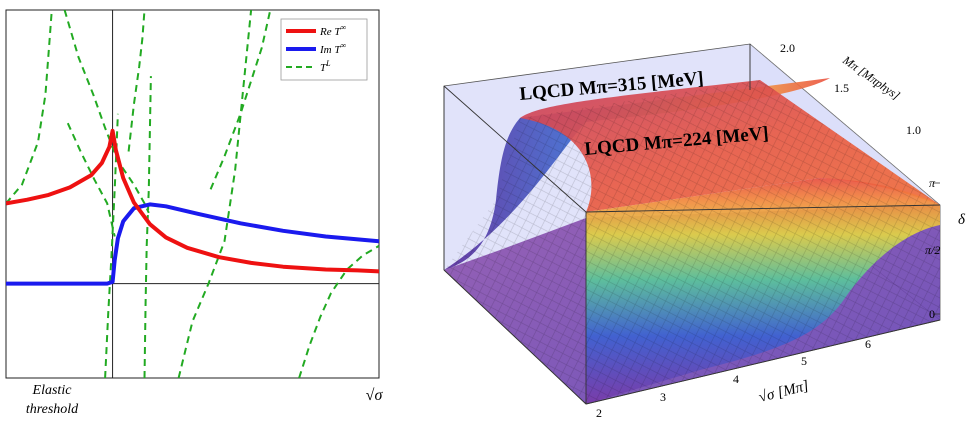 The height and width of the screenshot is (421, 971). Describe the element at coordinates (787, 48) in the screenshot. I see `y-tick-2-0: 2.0` at that location.